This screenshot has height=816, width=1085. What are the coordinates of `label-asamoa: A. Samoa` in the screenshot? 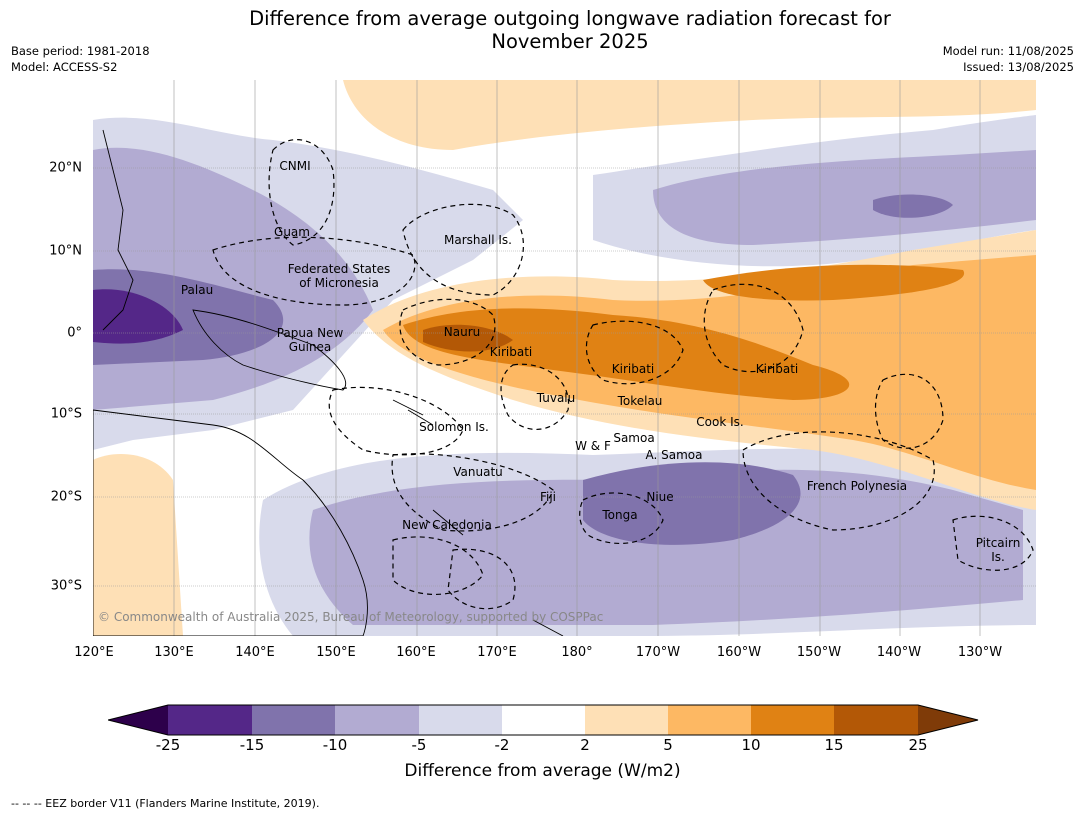 It's located at (674, 455).